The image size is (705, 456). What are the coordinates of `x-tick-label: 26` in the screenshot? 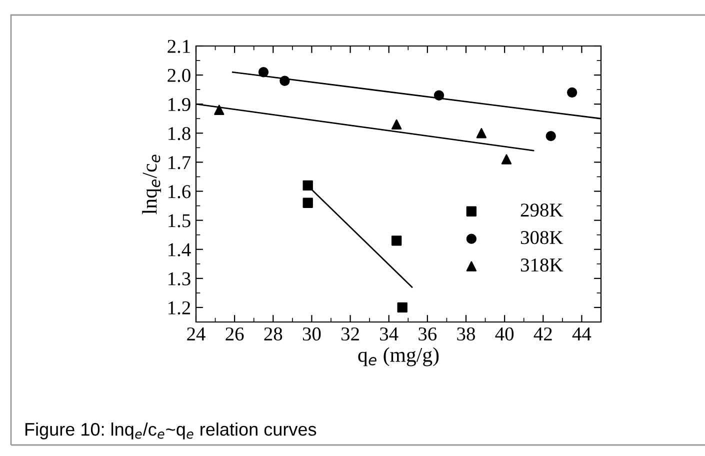 It's located at (235, 334).